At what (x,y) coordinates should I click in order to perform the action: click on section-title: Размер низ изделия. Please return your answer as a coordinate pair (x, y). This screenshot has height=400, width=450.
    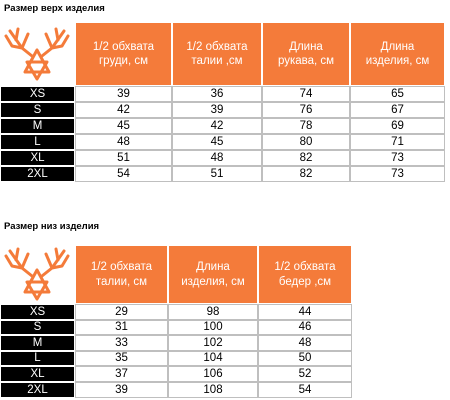
    Looking at the image, I should click on (52, 226).